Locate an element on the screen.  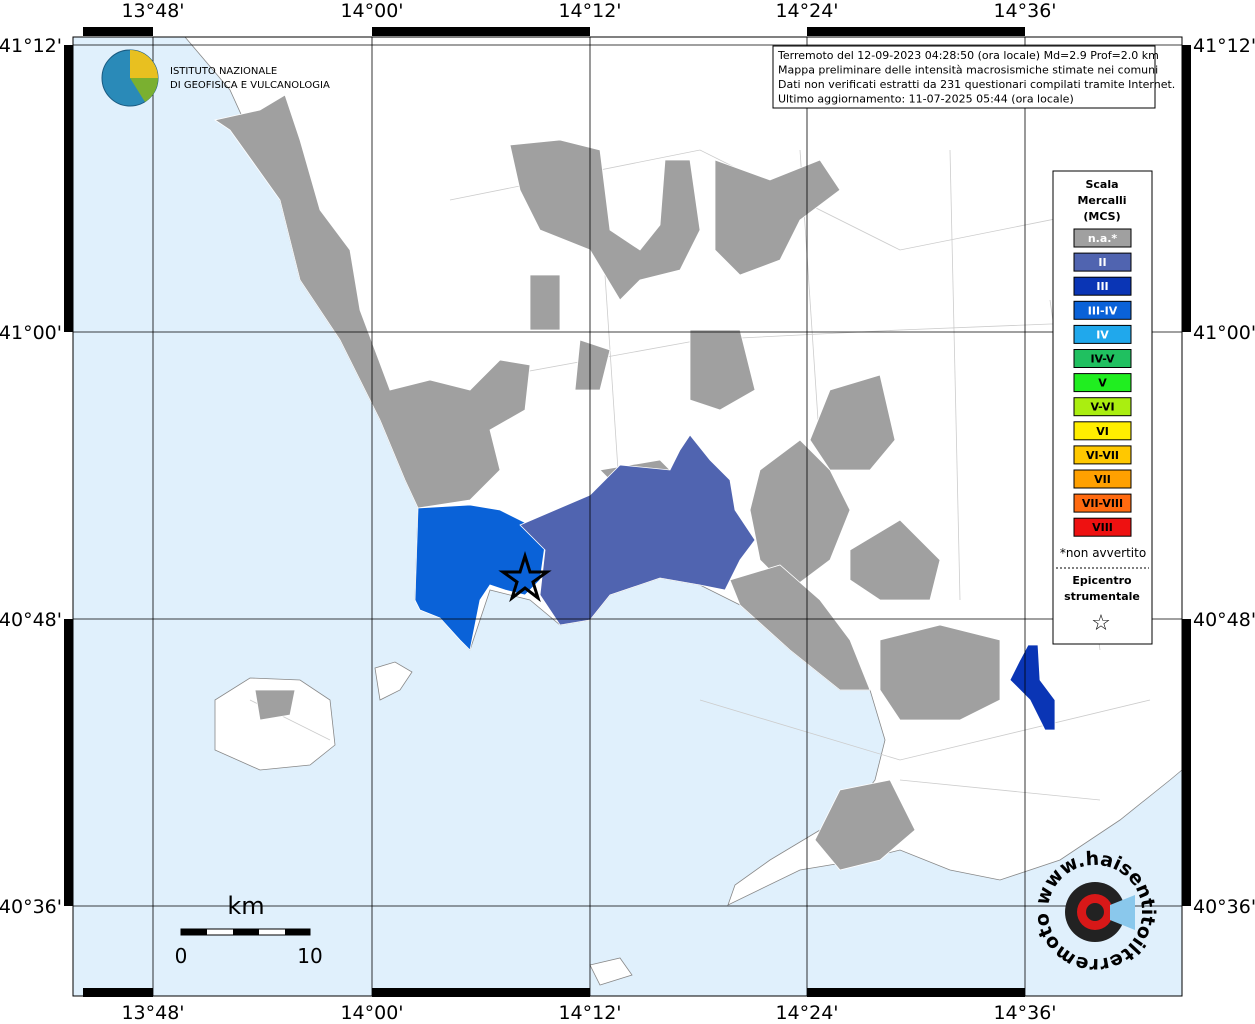
logo-text: DI GEOFISICA E VULCANOLOGIA is located at coordinates (250, 85).